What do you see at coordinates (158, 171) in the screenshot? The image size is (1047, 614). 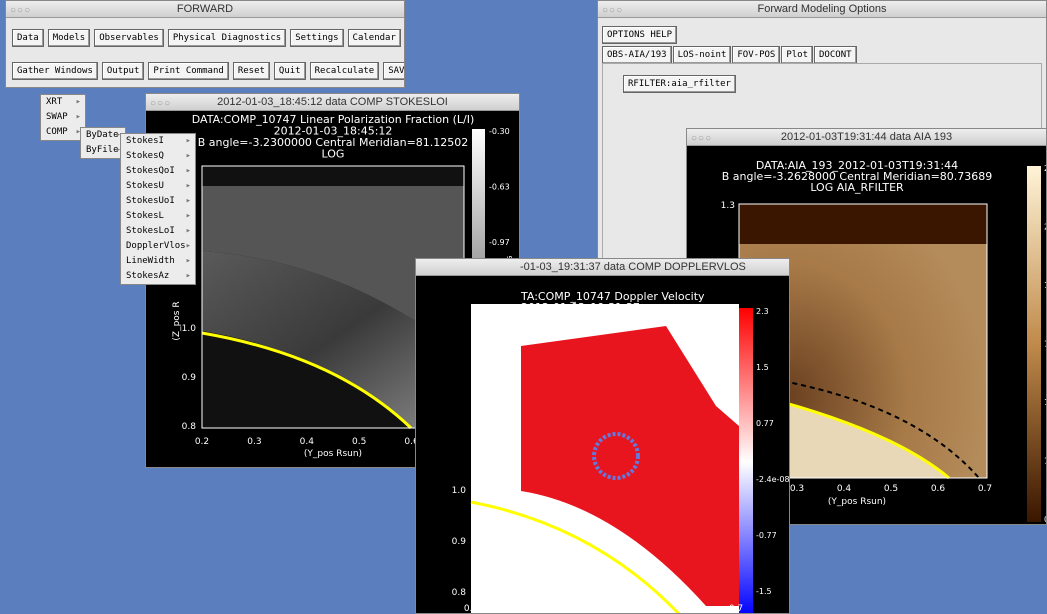 I see `menu-item: StokesQoI` at bounding box center [158, 171].